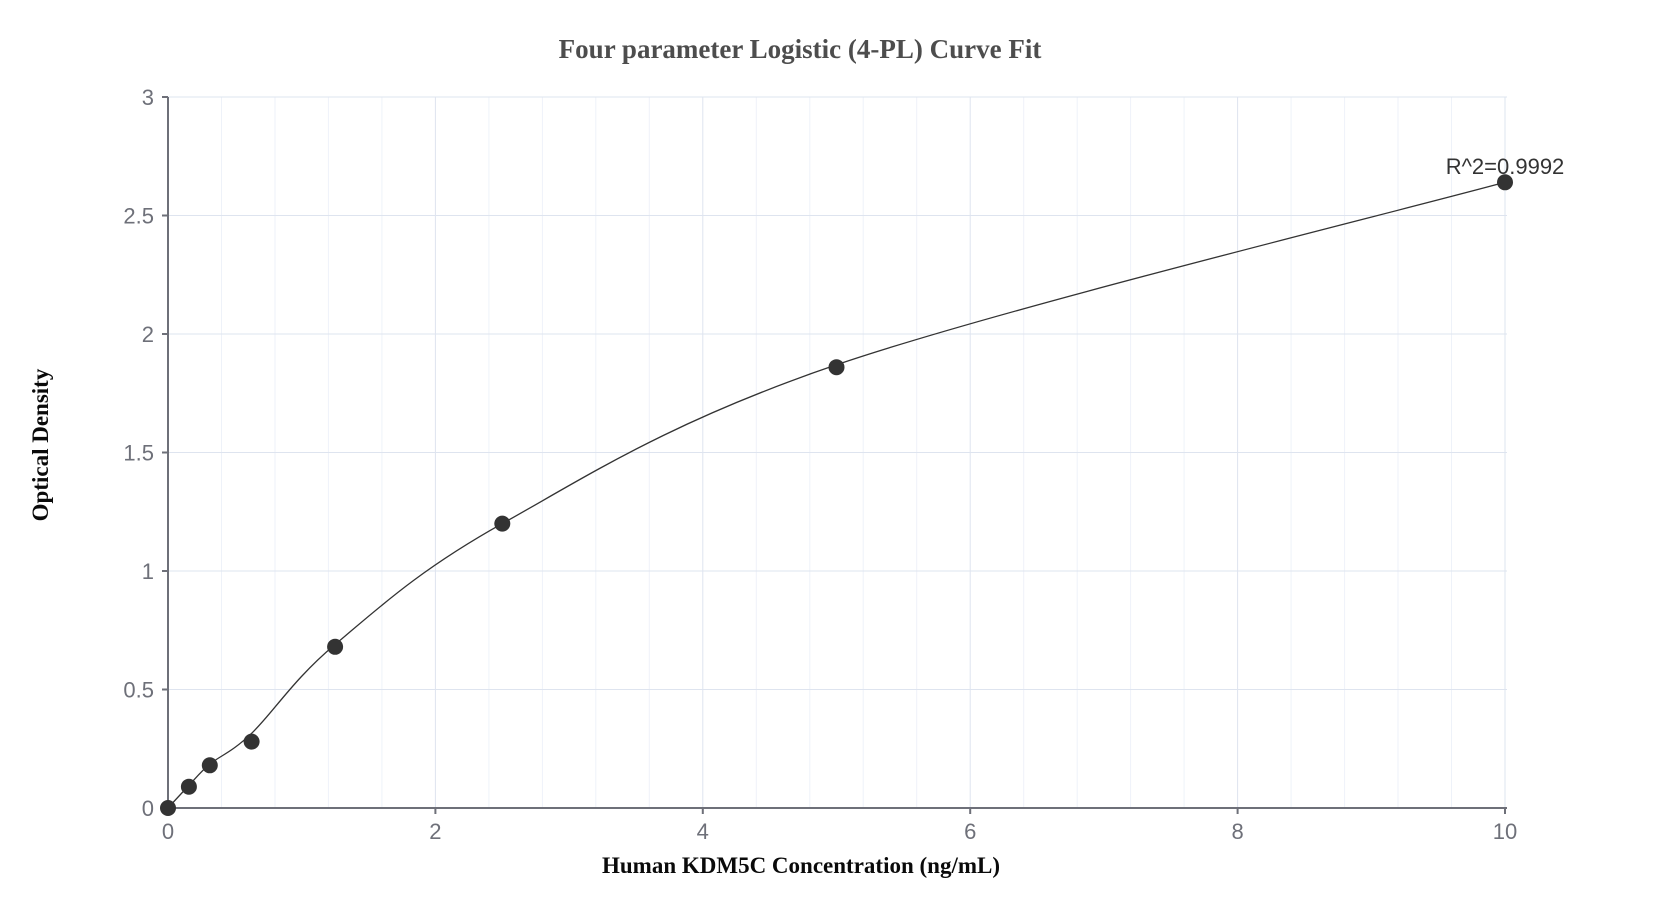 This screenshot has width=1673, height=924. I want to click on y-tick-label-2.5: 2.5, so click(138, 216).